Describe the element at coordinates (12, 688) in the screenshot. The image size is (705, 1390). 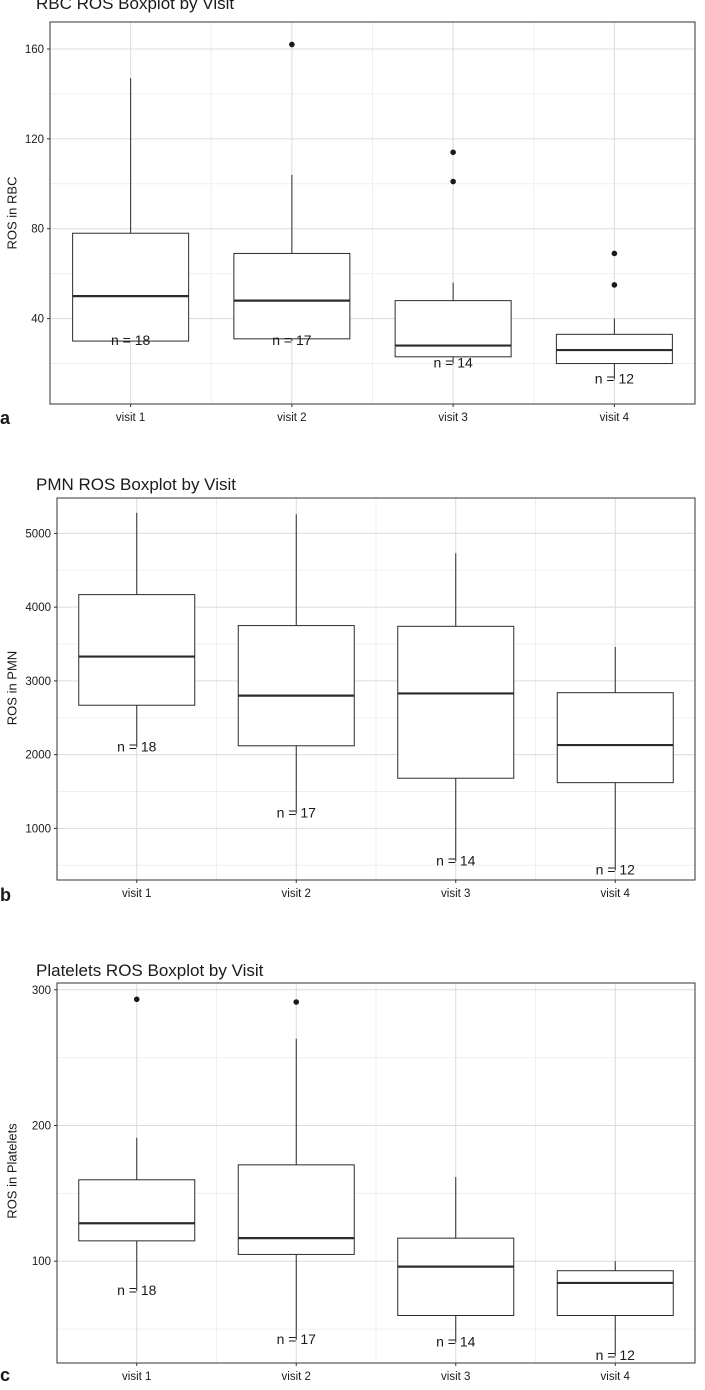
I see `y-axis-label: ROS in PMN` at that location.